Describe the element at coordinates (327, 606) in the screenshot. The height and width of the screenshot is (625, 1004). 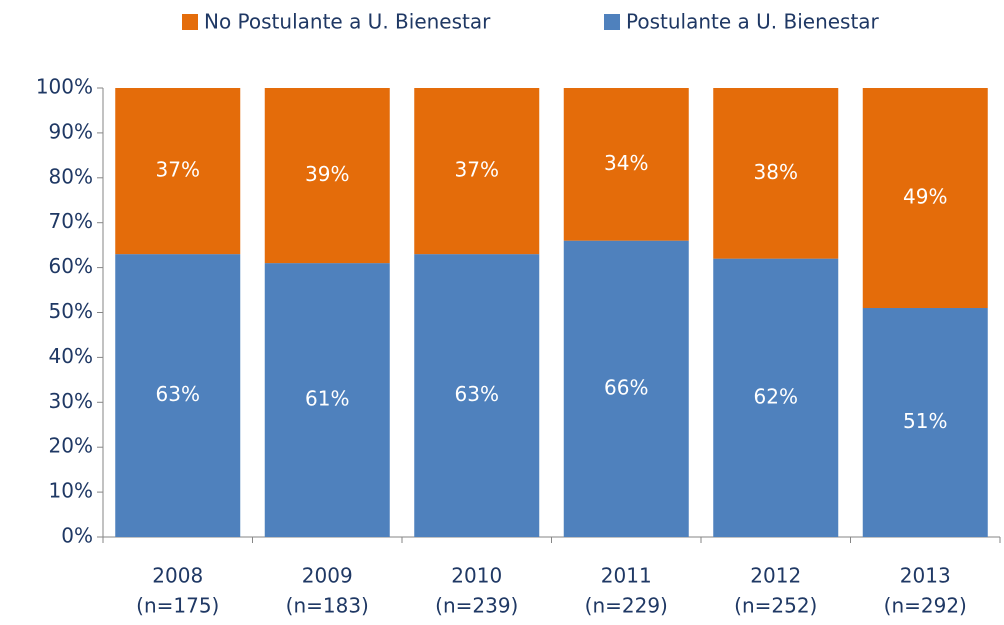
I see `x-tick-label: (n=183)` at that location.